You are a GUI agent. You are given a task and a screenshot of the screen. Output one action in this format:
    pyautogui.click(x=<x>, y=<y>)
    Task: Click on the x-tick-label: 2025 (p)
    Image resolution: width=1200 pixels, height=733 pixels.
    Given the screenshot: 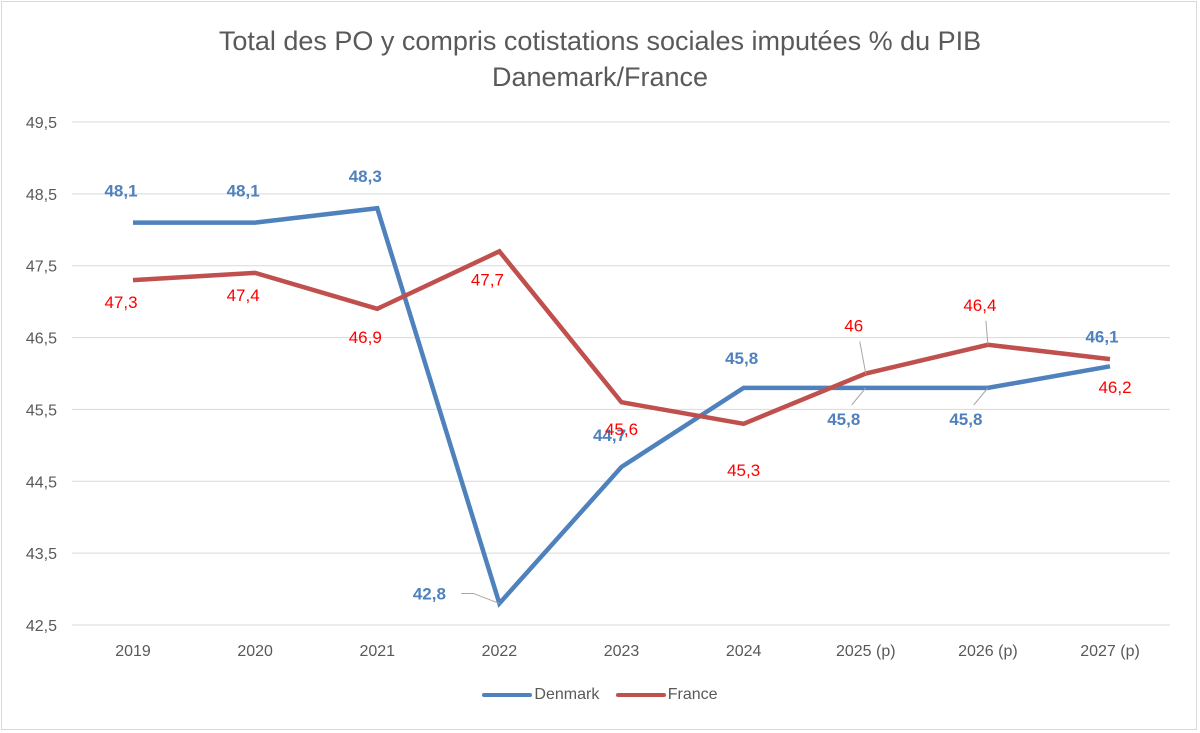 What is the action you would take?
    pyautogui.click(x=866, y=651)
    